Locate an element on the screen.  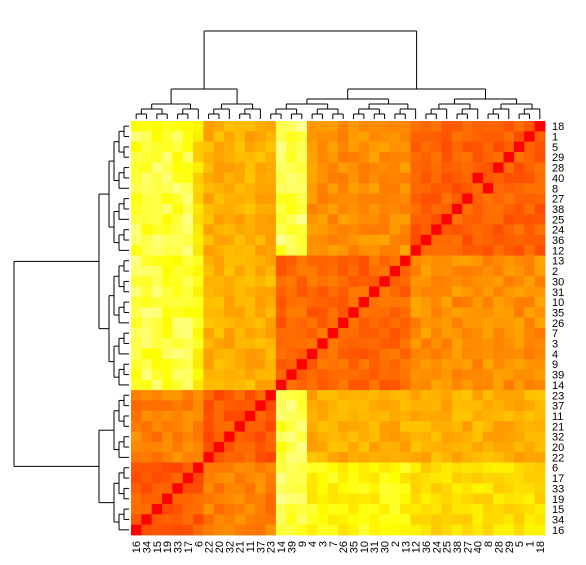
column-tick-label: 19 is located at coordinates (168, 547).